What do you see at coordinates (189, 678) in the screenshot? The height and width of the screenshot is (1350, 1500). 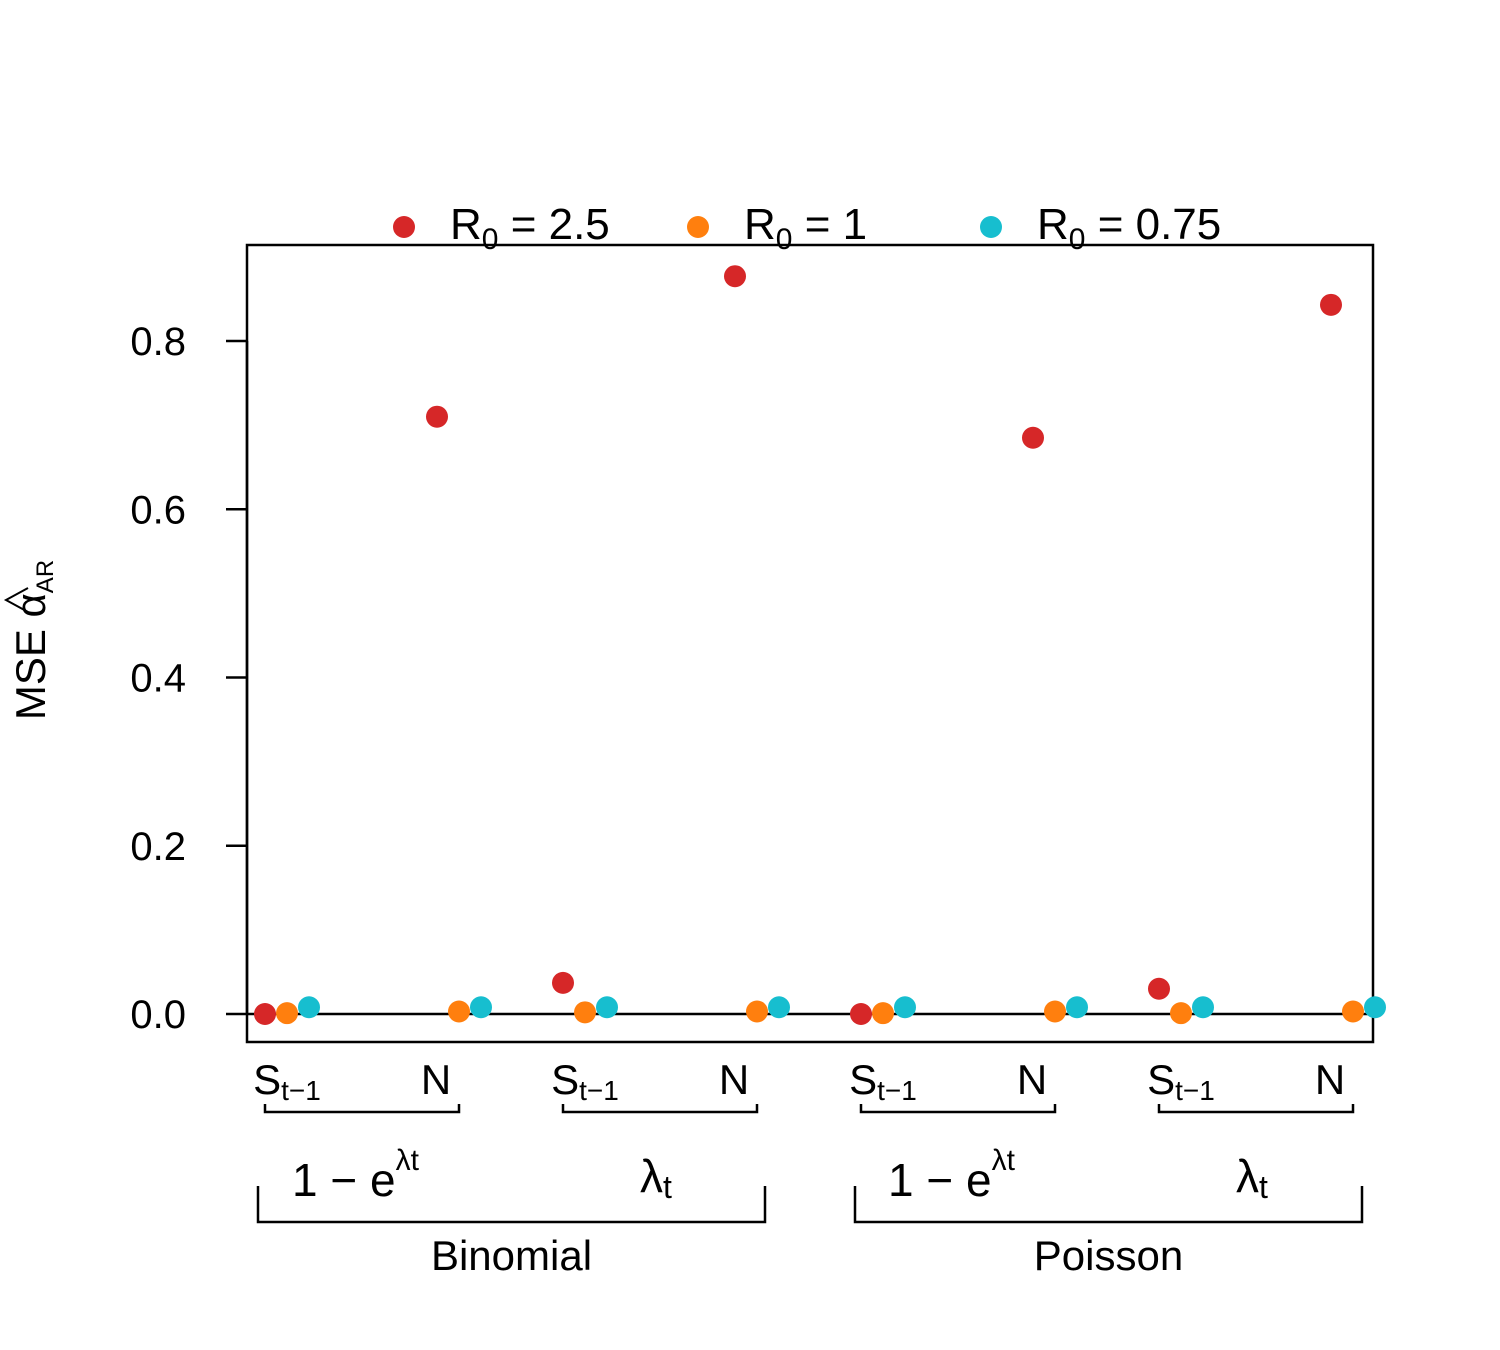 I see `y-axis: 0.0 0.2 0.4 0.6 0.8` at bounding box center [189, 678].